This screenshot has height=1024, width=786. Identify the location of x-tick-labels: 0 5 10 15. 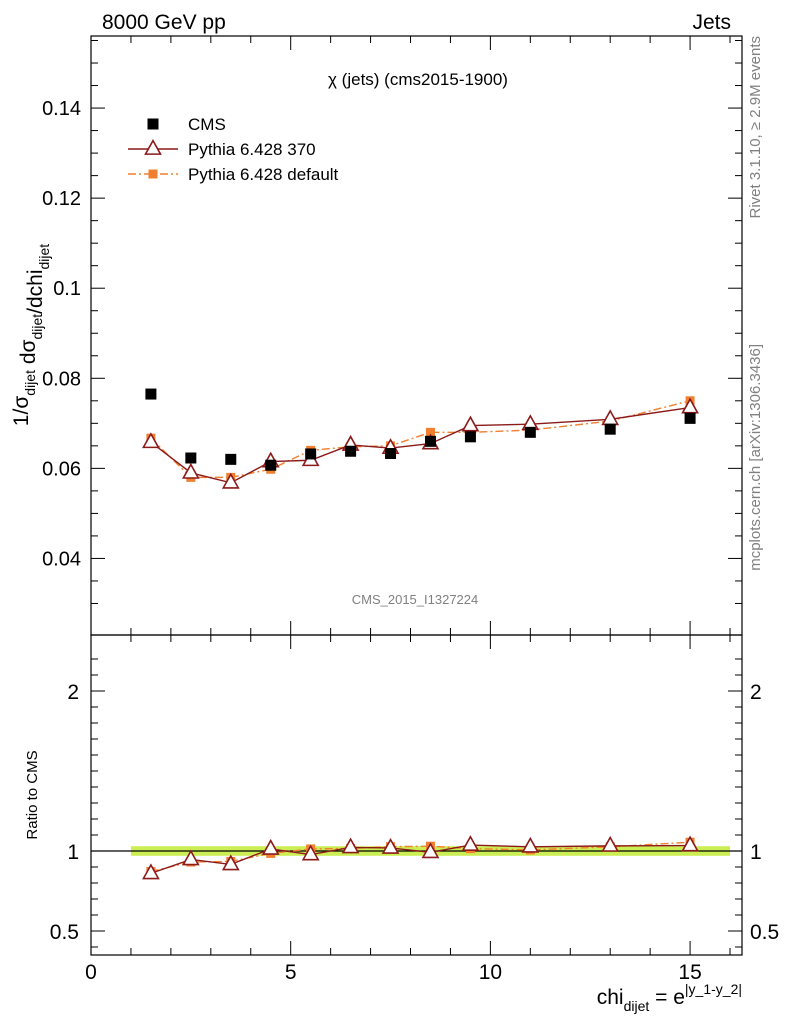
(393, 972).